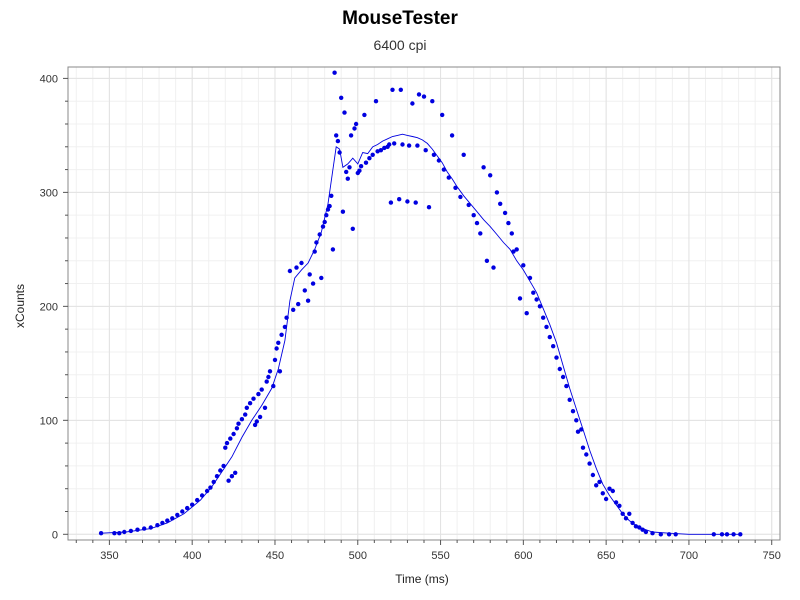 The height and width of the screenshot is (600, 800). I want to click on x-tick-label: 750, so click(772, 556).